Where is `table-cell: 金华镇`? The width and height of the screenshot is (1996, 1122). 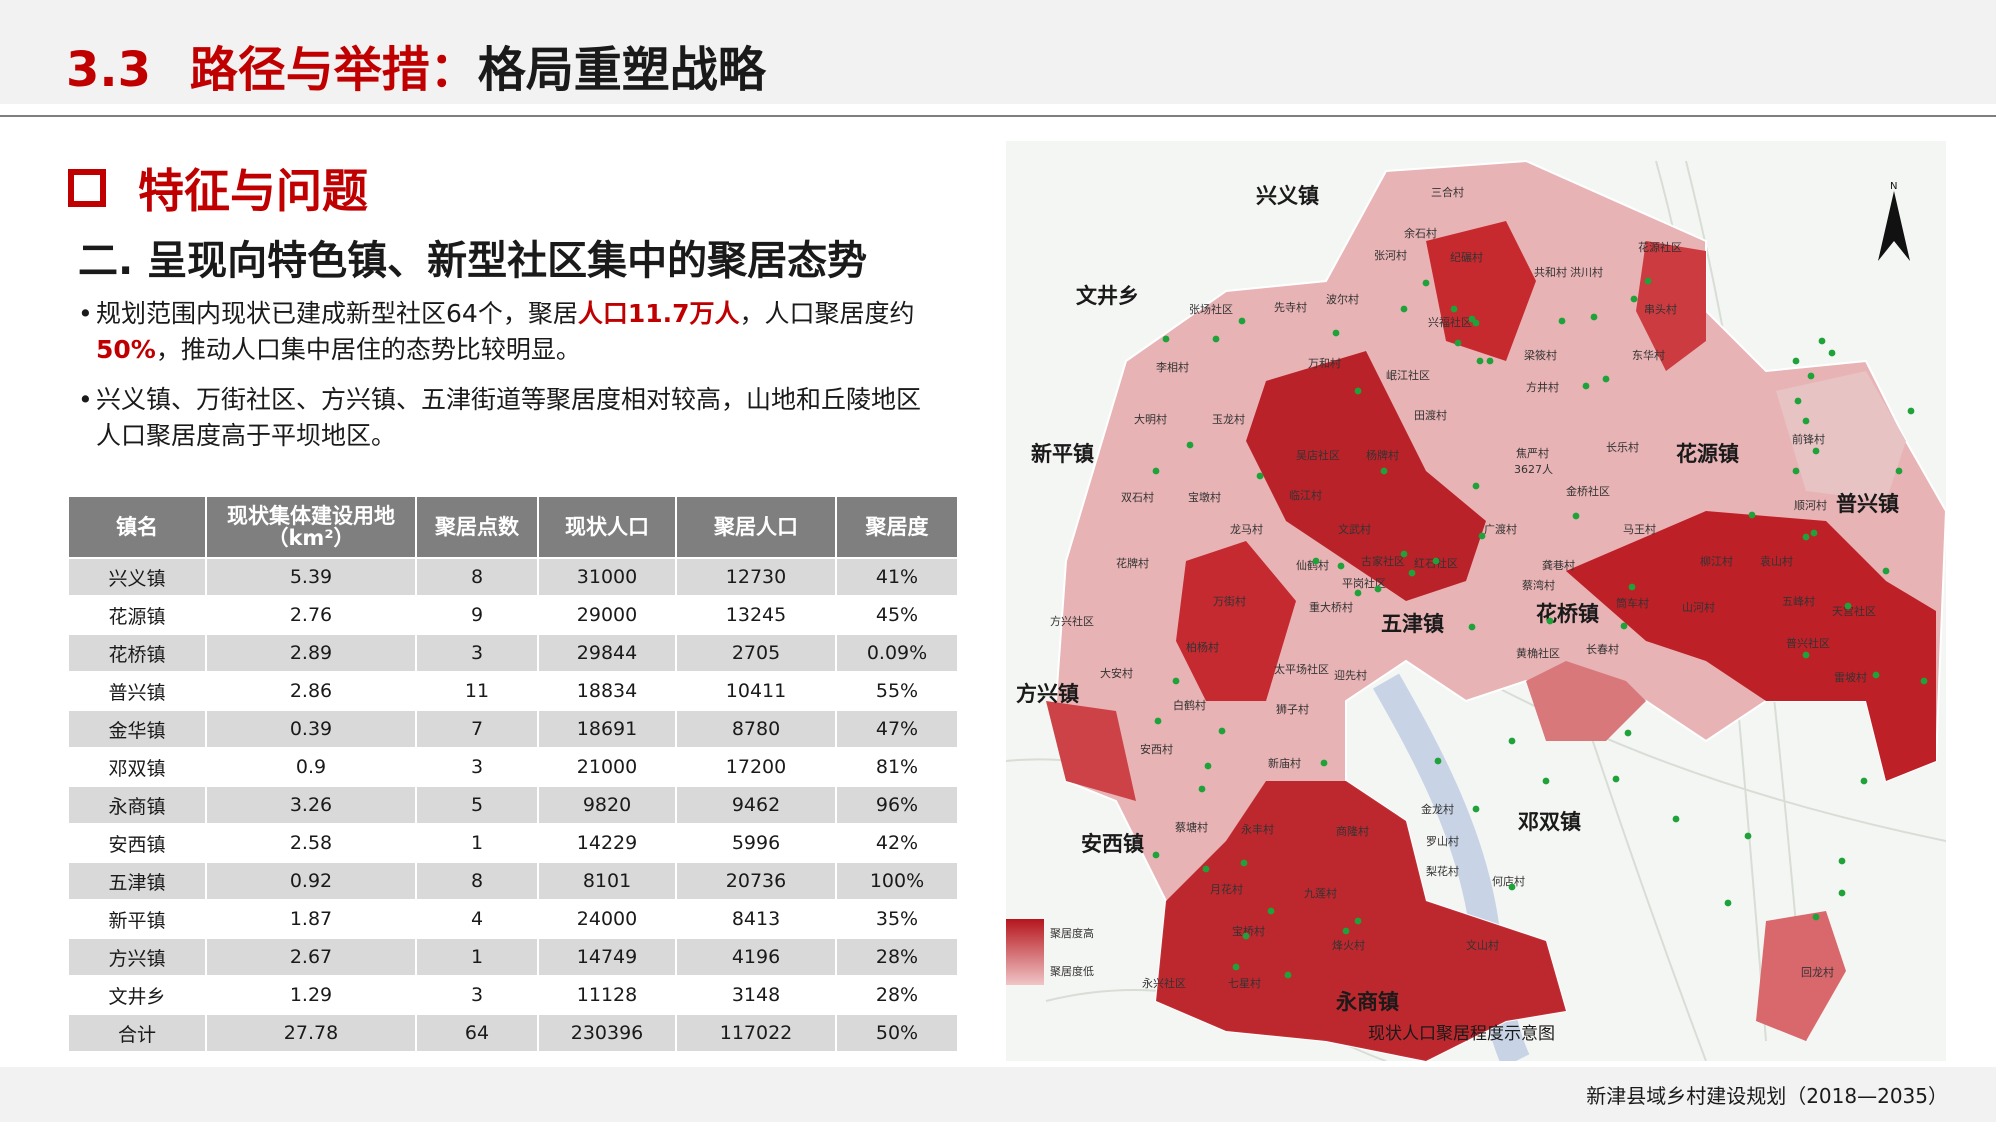
table-cell: 金华镇 is located at coordinates (137, 729).